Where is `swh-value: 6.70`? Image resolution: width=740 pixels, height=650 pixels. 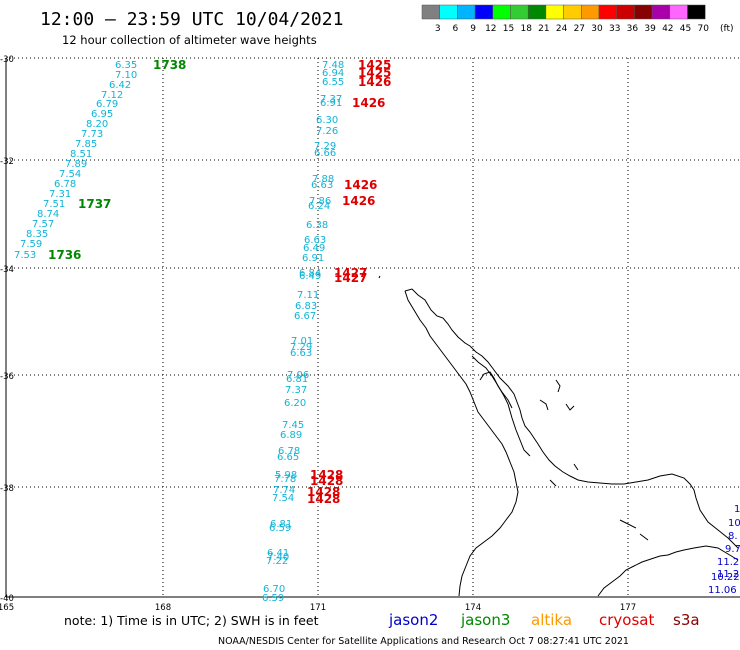 swh-value: 6.70 is located at coordinates (274, 589).